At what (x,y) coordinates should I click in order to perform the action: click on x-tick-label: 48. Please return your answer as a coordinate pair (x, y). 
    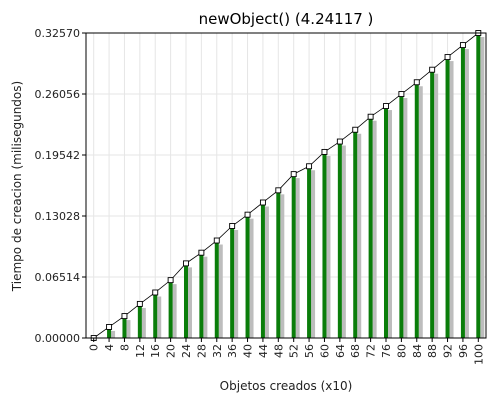
    Looking at the image, I should click on (278, 351).